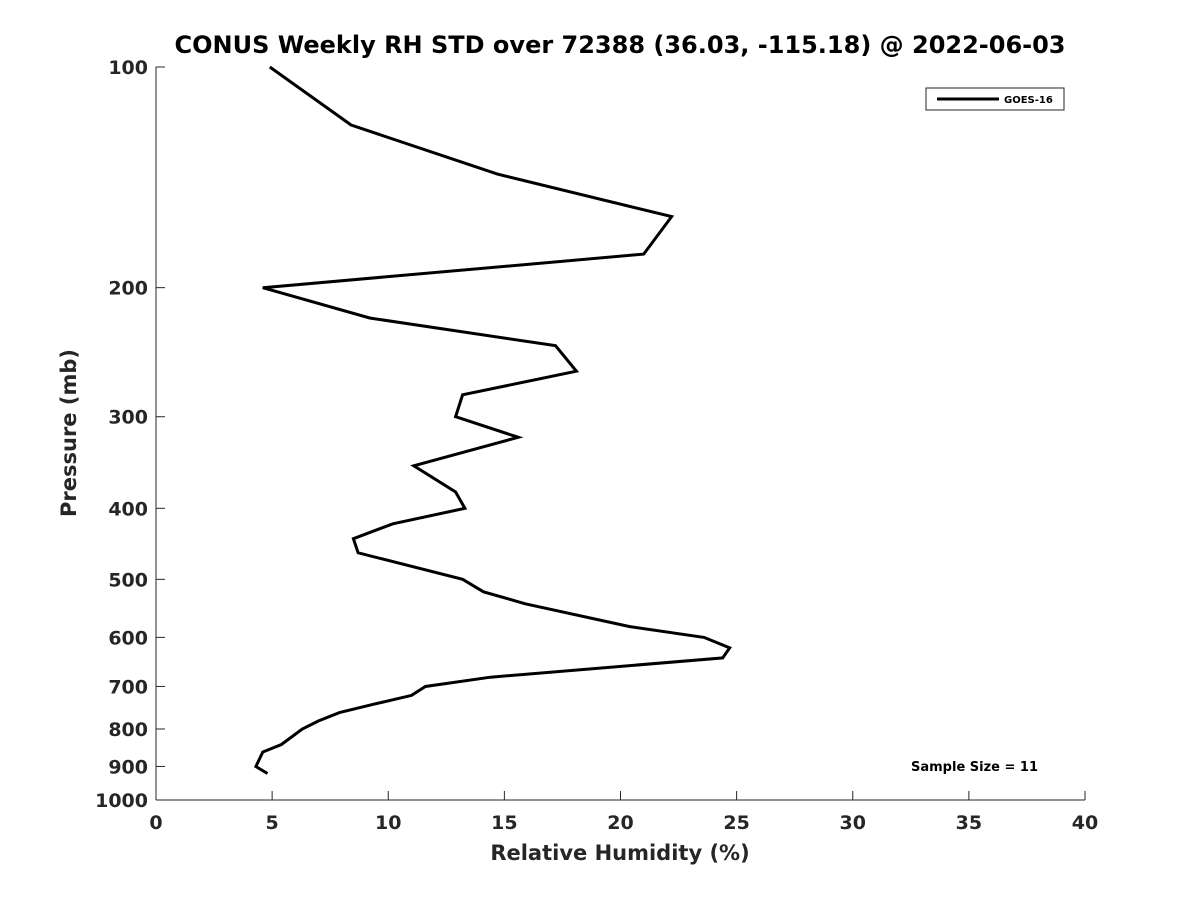 This screenshot has width=1200, height=900. I want to click on x-tick-label: 15, so click(504, 823).